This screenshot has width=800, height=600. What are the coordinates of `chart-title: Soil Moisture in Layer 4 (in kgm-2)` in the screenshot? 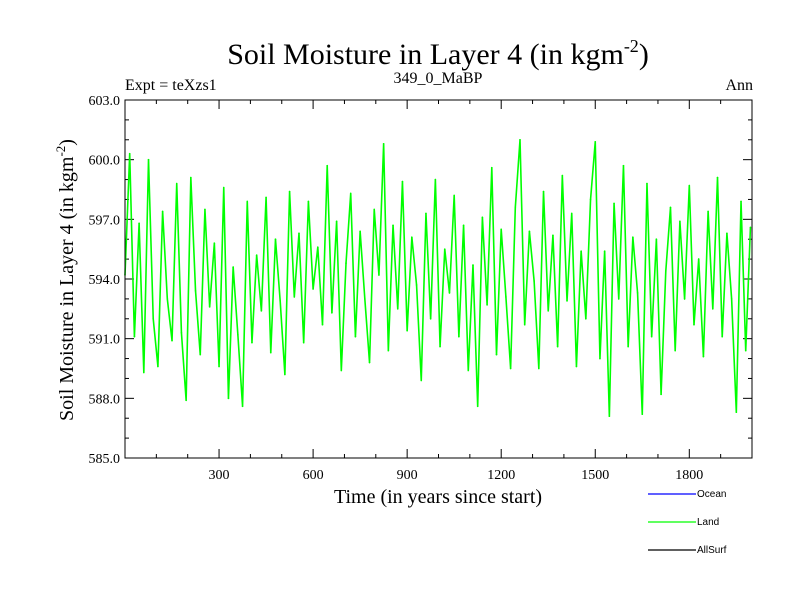 It's located at (438, 53).